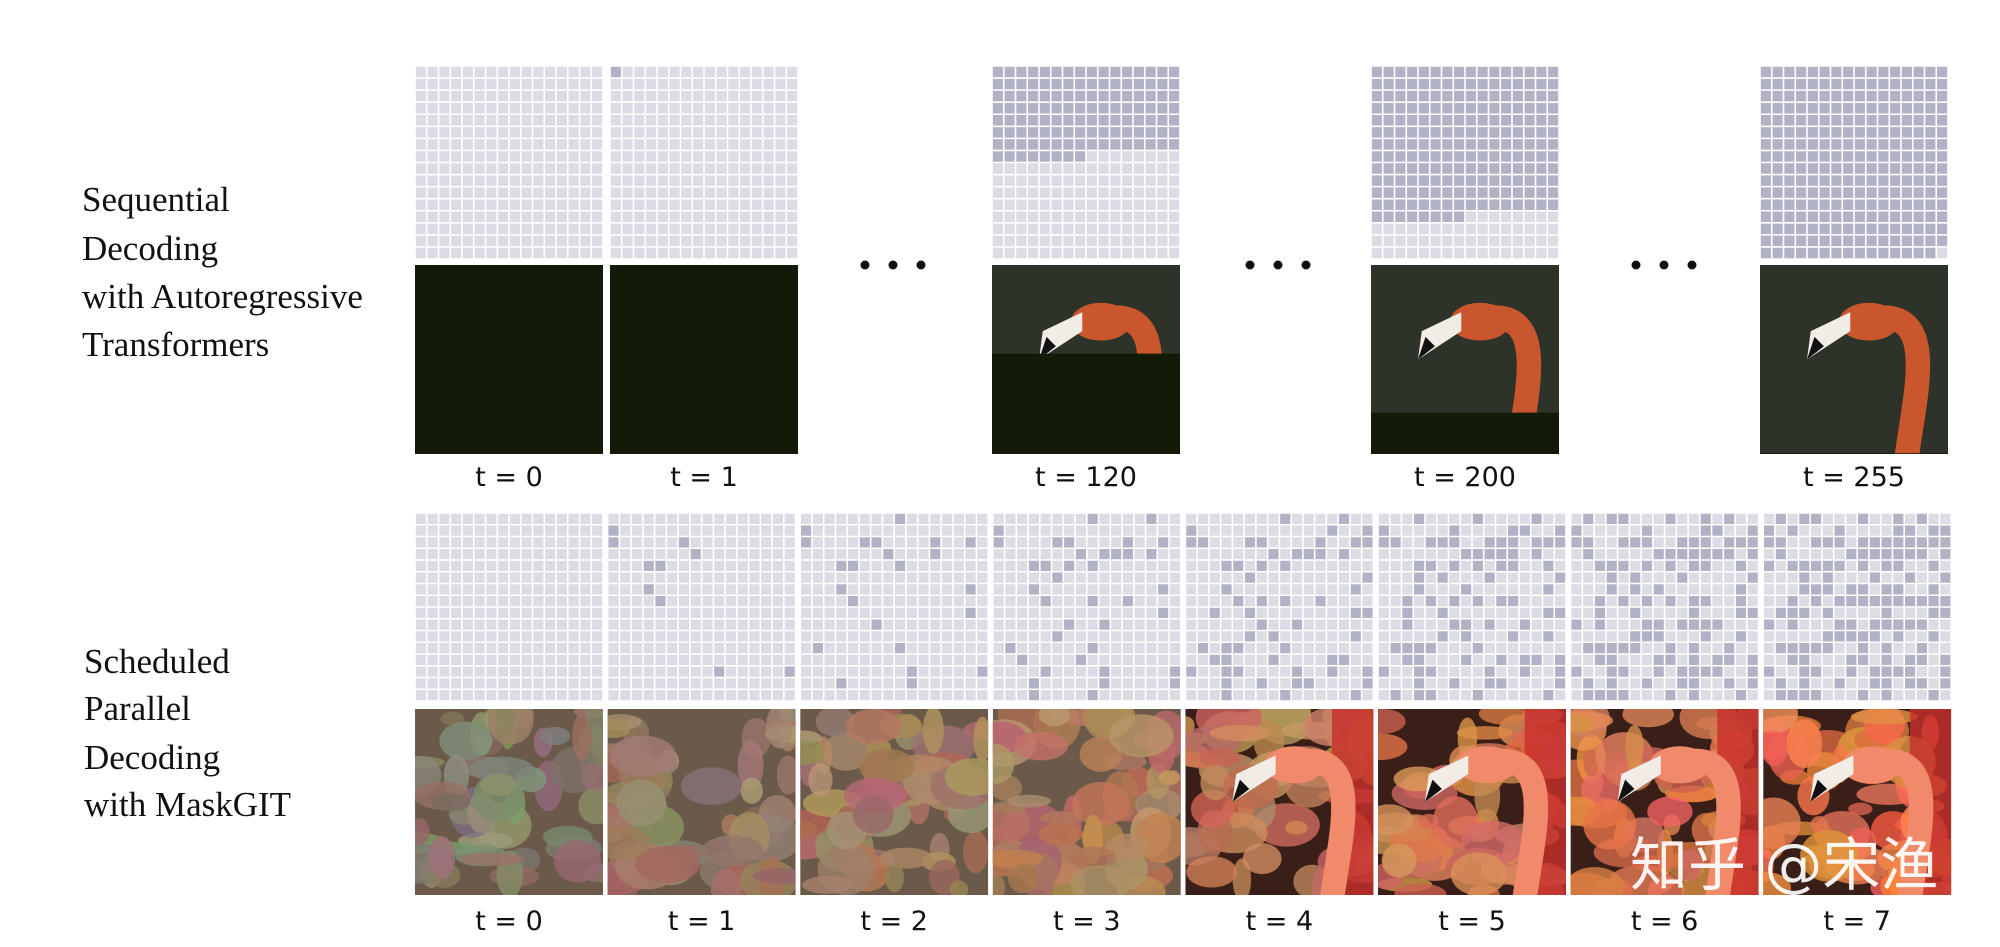  What do you see at coordinates (1086, 477) in the screenshot?
I see `step-label: t = 120` at bounding box center [1086, 477].